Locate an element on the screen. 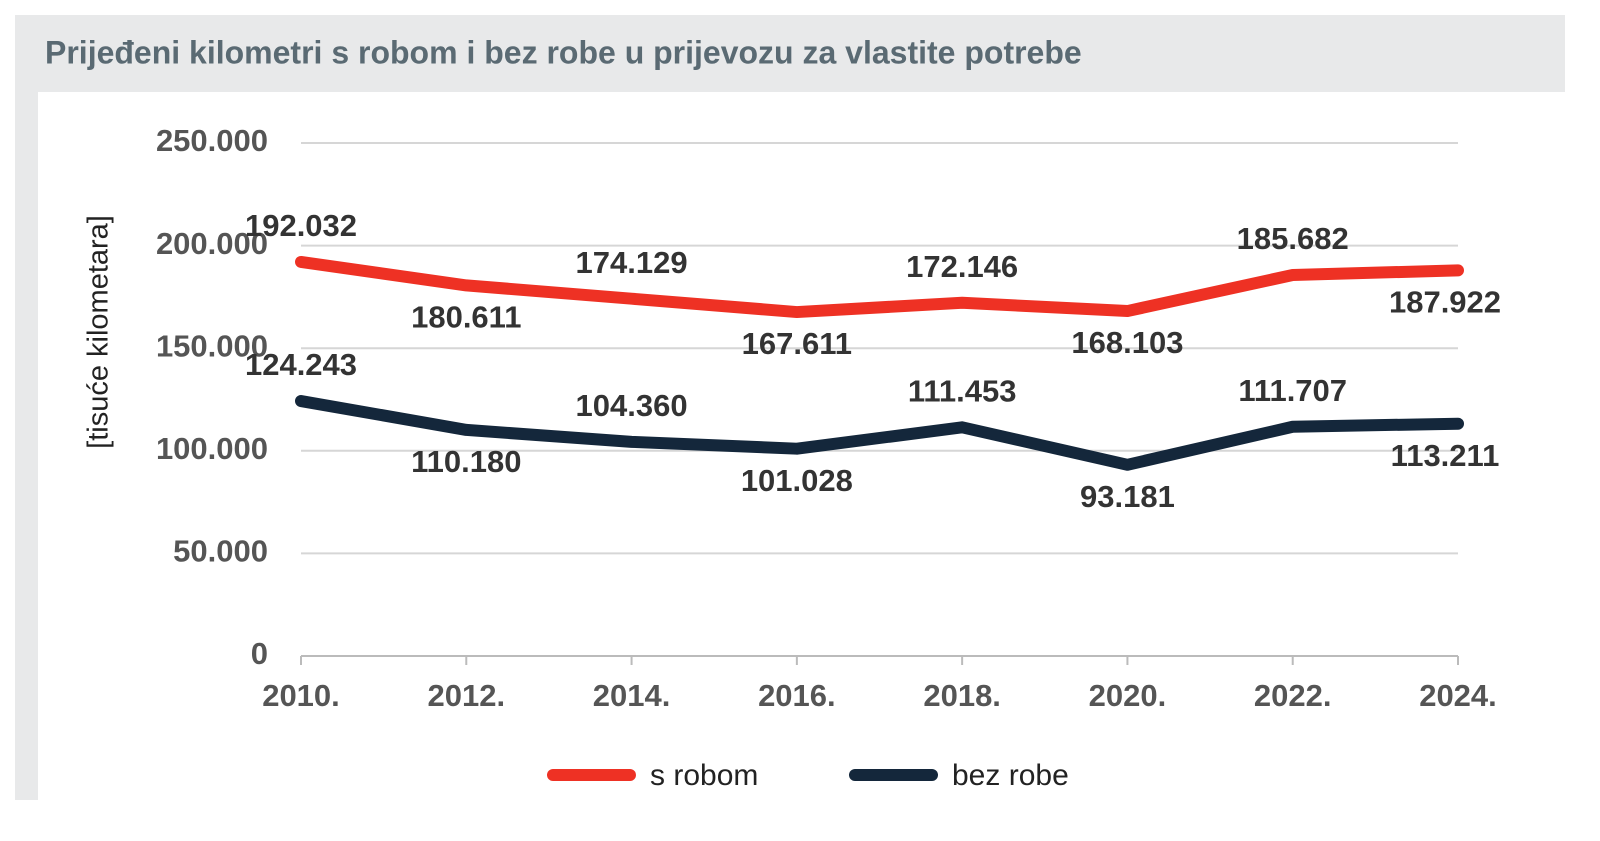 The image size is (1600, 841). data-label: 192.032 is located at coordinates (301, 225).